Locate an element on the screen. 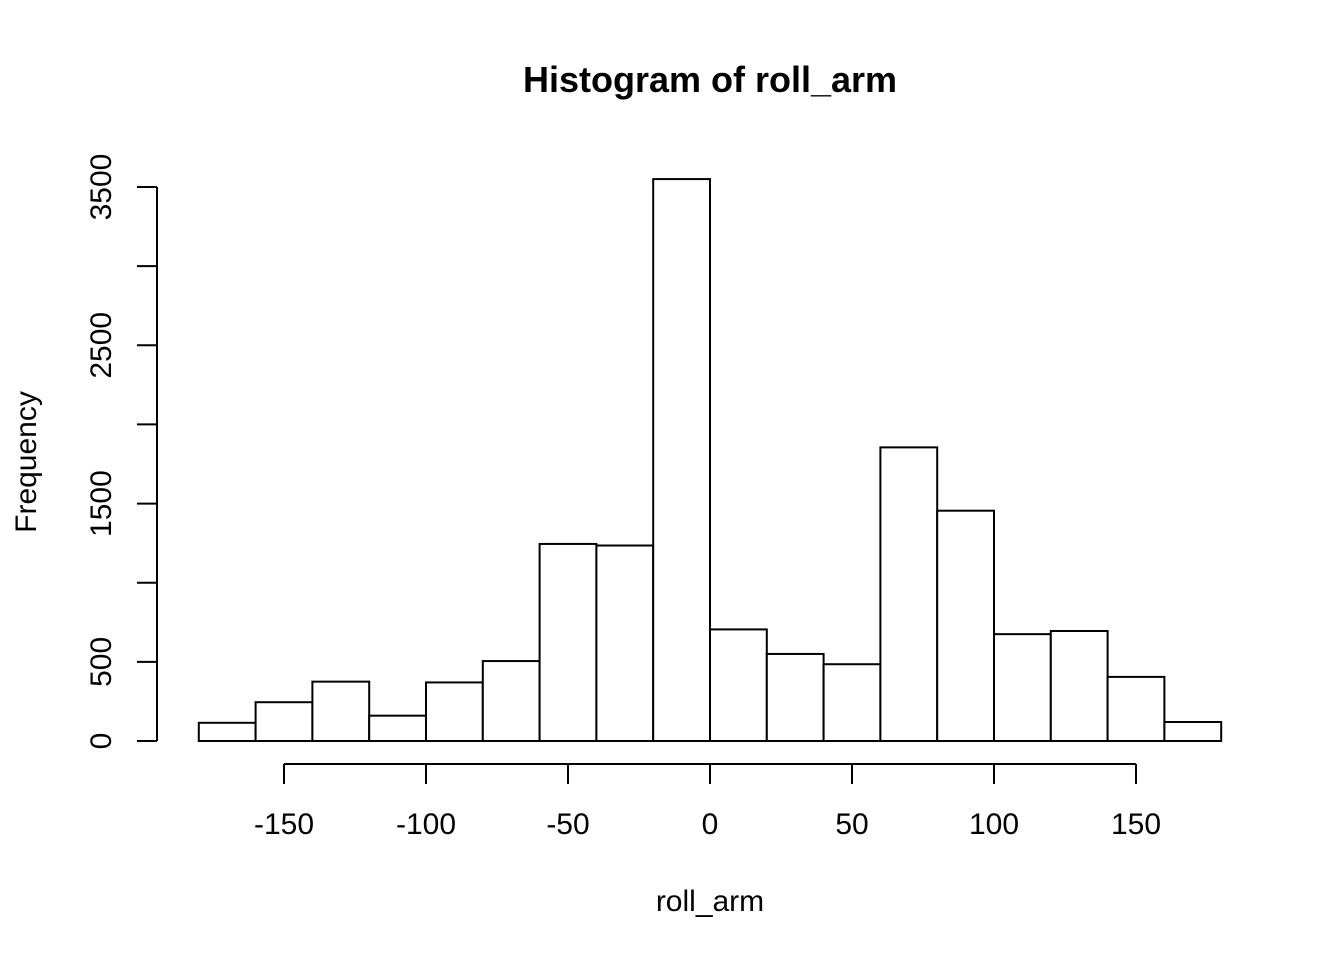 This screenshot has width=1344, height=960. x-tick-label: 50 is located at coordinates (851, 824).